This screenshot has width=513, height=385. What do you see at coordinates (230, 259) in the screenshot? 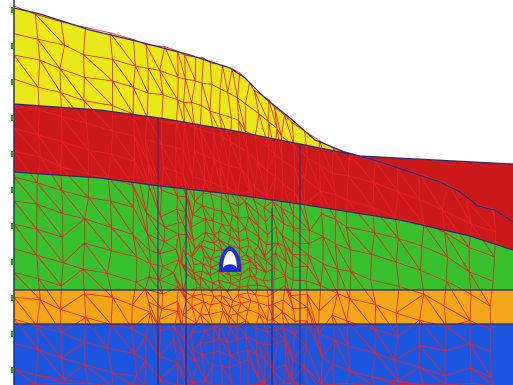
I see `tunnel-opening-icon` at bounding box center [230, 259].